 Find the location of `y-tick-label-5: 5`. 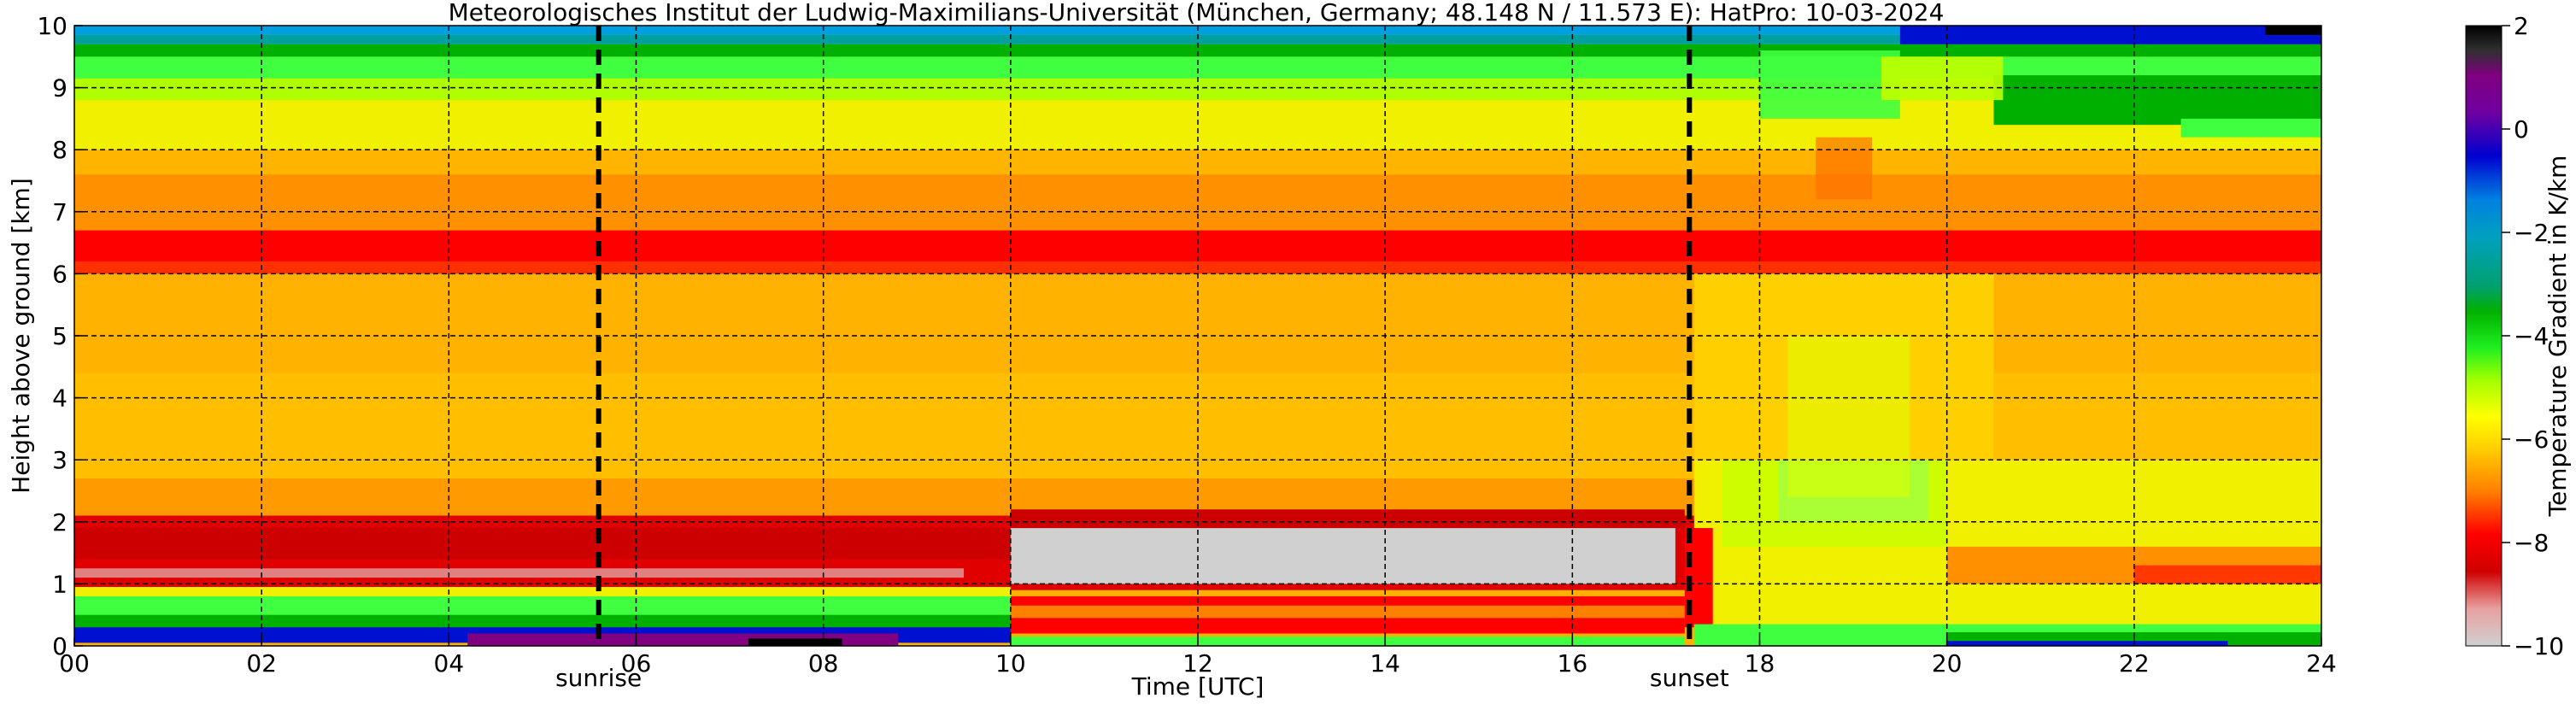

y-tick-label-5: 5 is located at coordinates (59, 336).